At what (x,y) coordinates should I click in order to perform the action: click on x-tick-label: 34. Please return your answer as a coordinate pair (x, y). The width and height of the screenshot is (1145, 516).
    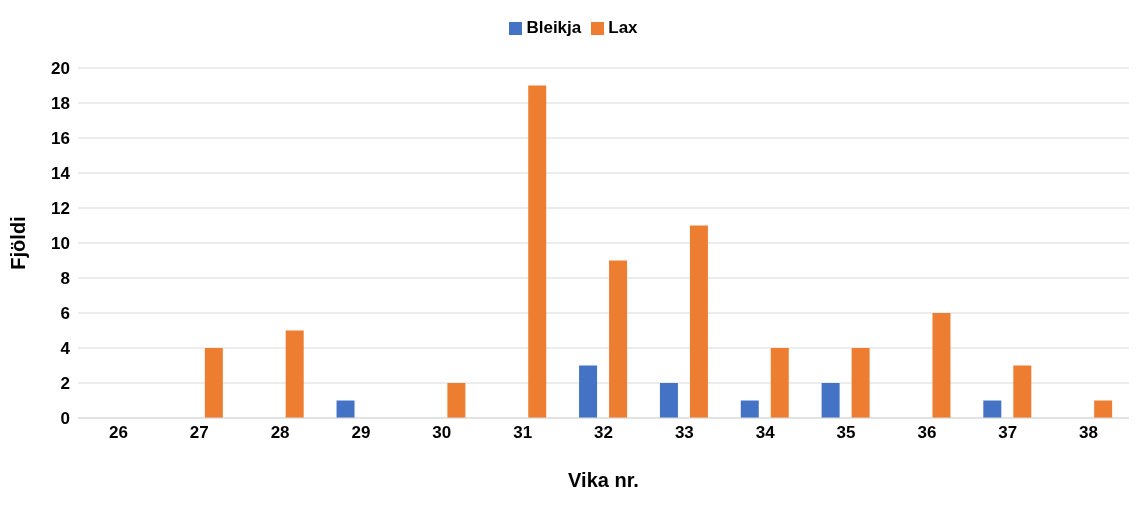
    Looking at the image, I should click on (765, 433).